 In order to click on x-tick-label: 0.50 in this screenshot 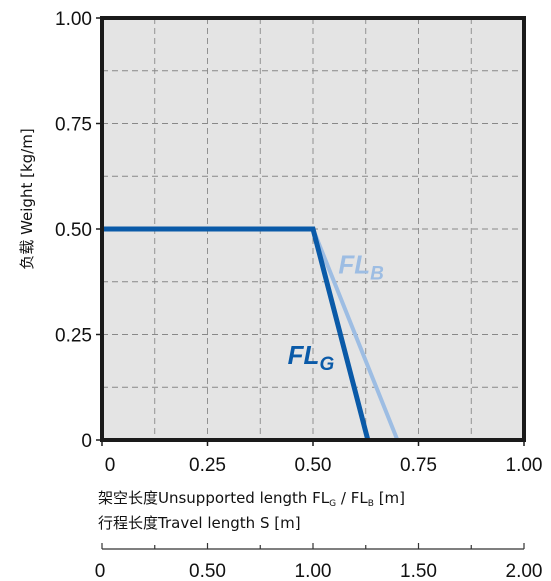, I will do `click(313, 465)`.